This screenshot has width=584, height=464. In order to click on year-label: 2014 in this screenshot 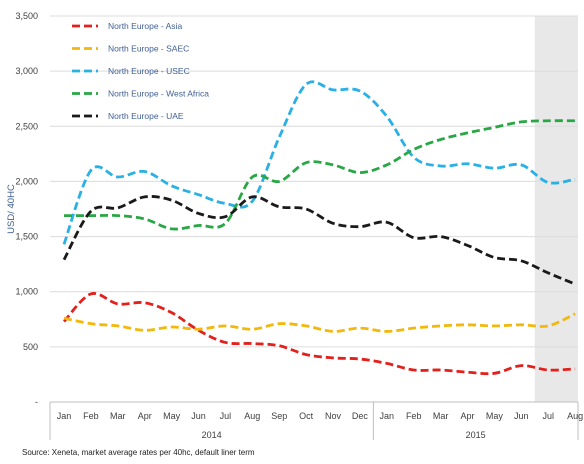, I will do `click(212, 435)`.